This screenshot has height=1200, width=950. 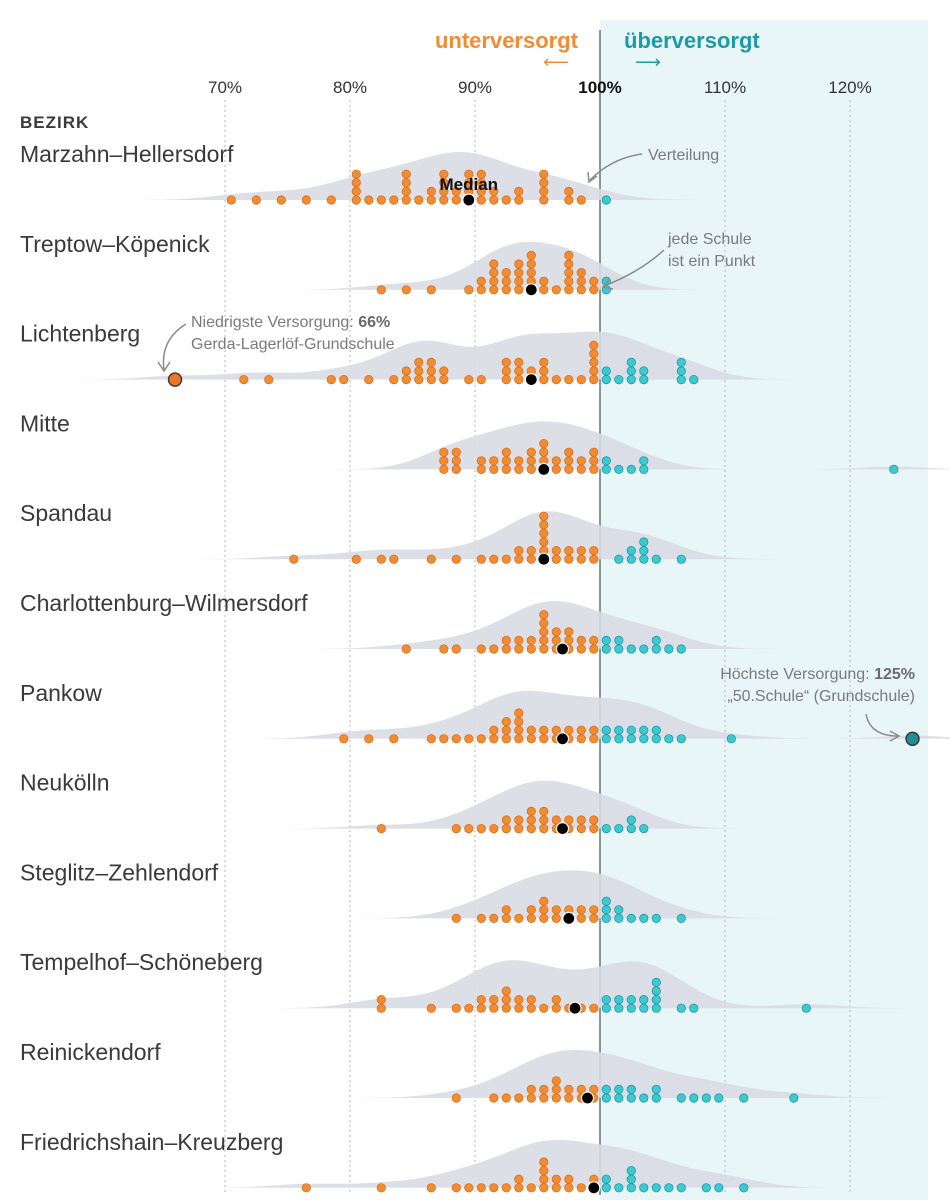 I want to click on row-6: Charlottenburg–Wilmersdorf, so click(x=485, y=623).